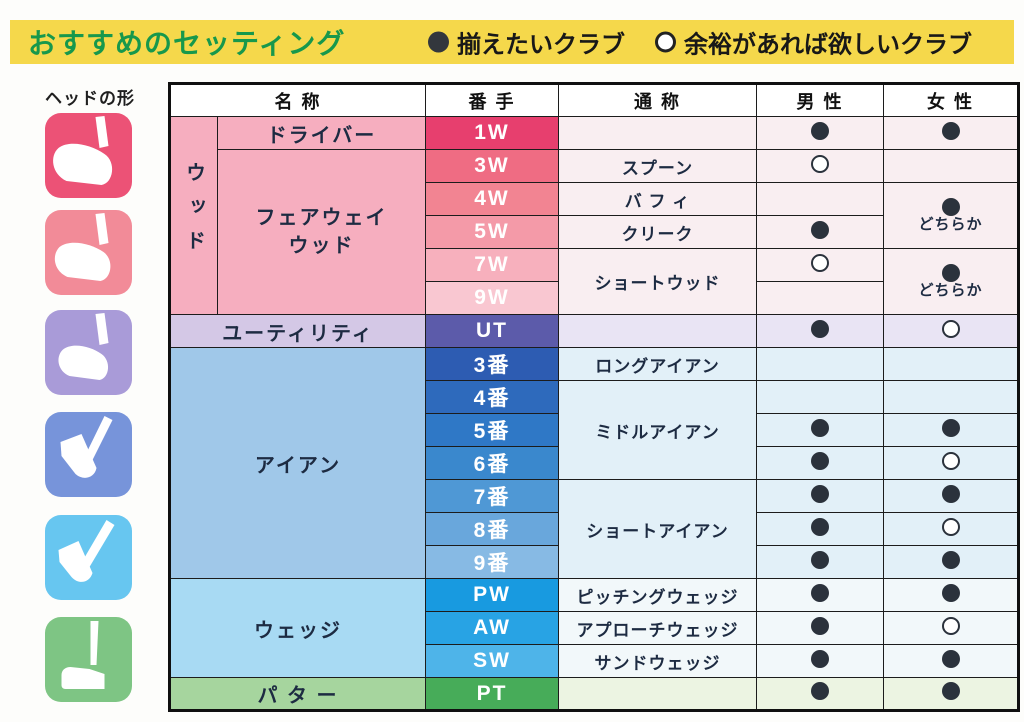 The width and height of the screenshot is (1024, 722). Describe the element at coordinates (657, 661) in the screenshot. I see `cell-alias-sw: サンドウェッジ` at that location.